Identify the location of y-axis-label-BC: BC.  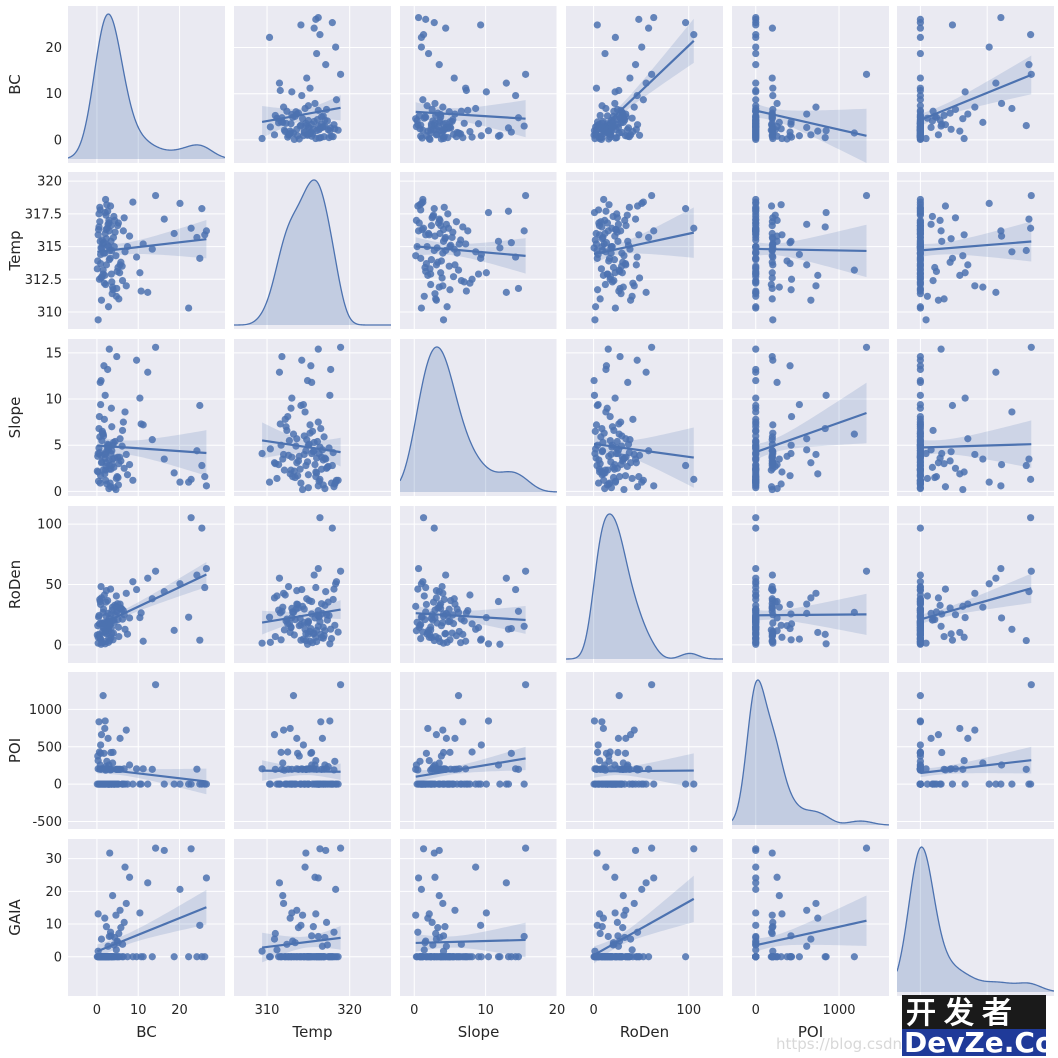
(15, 84).